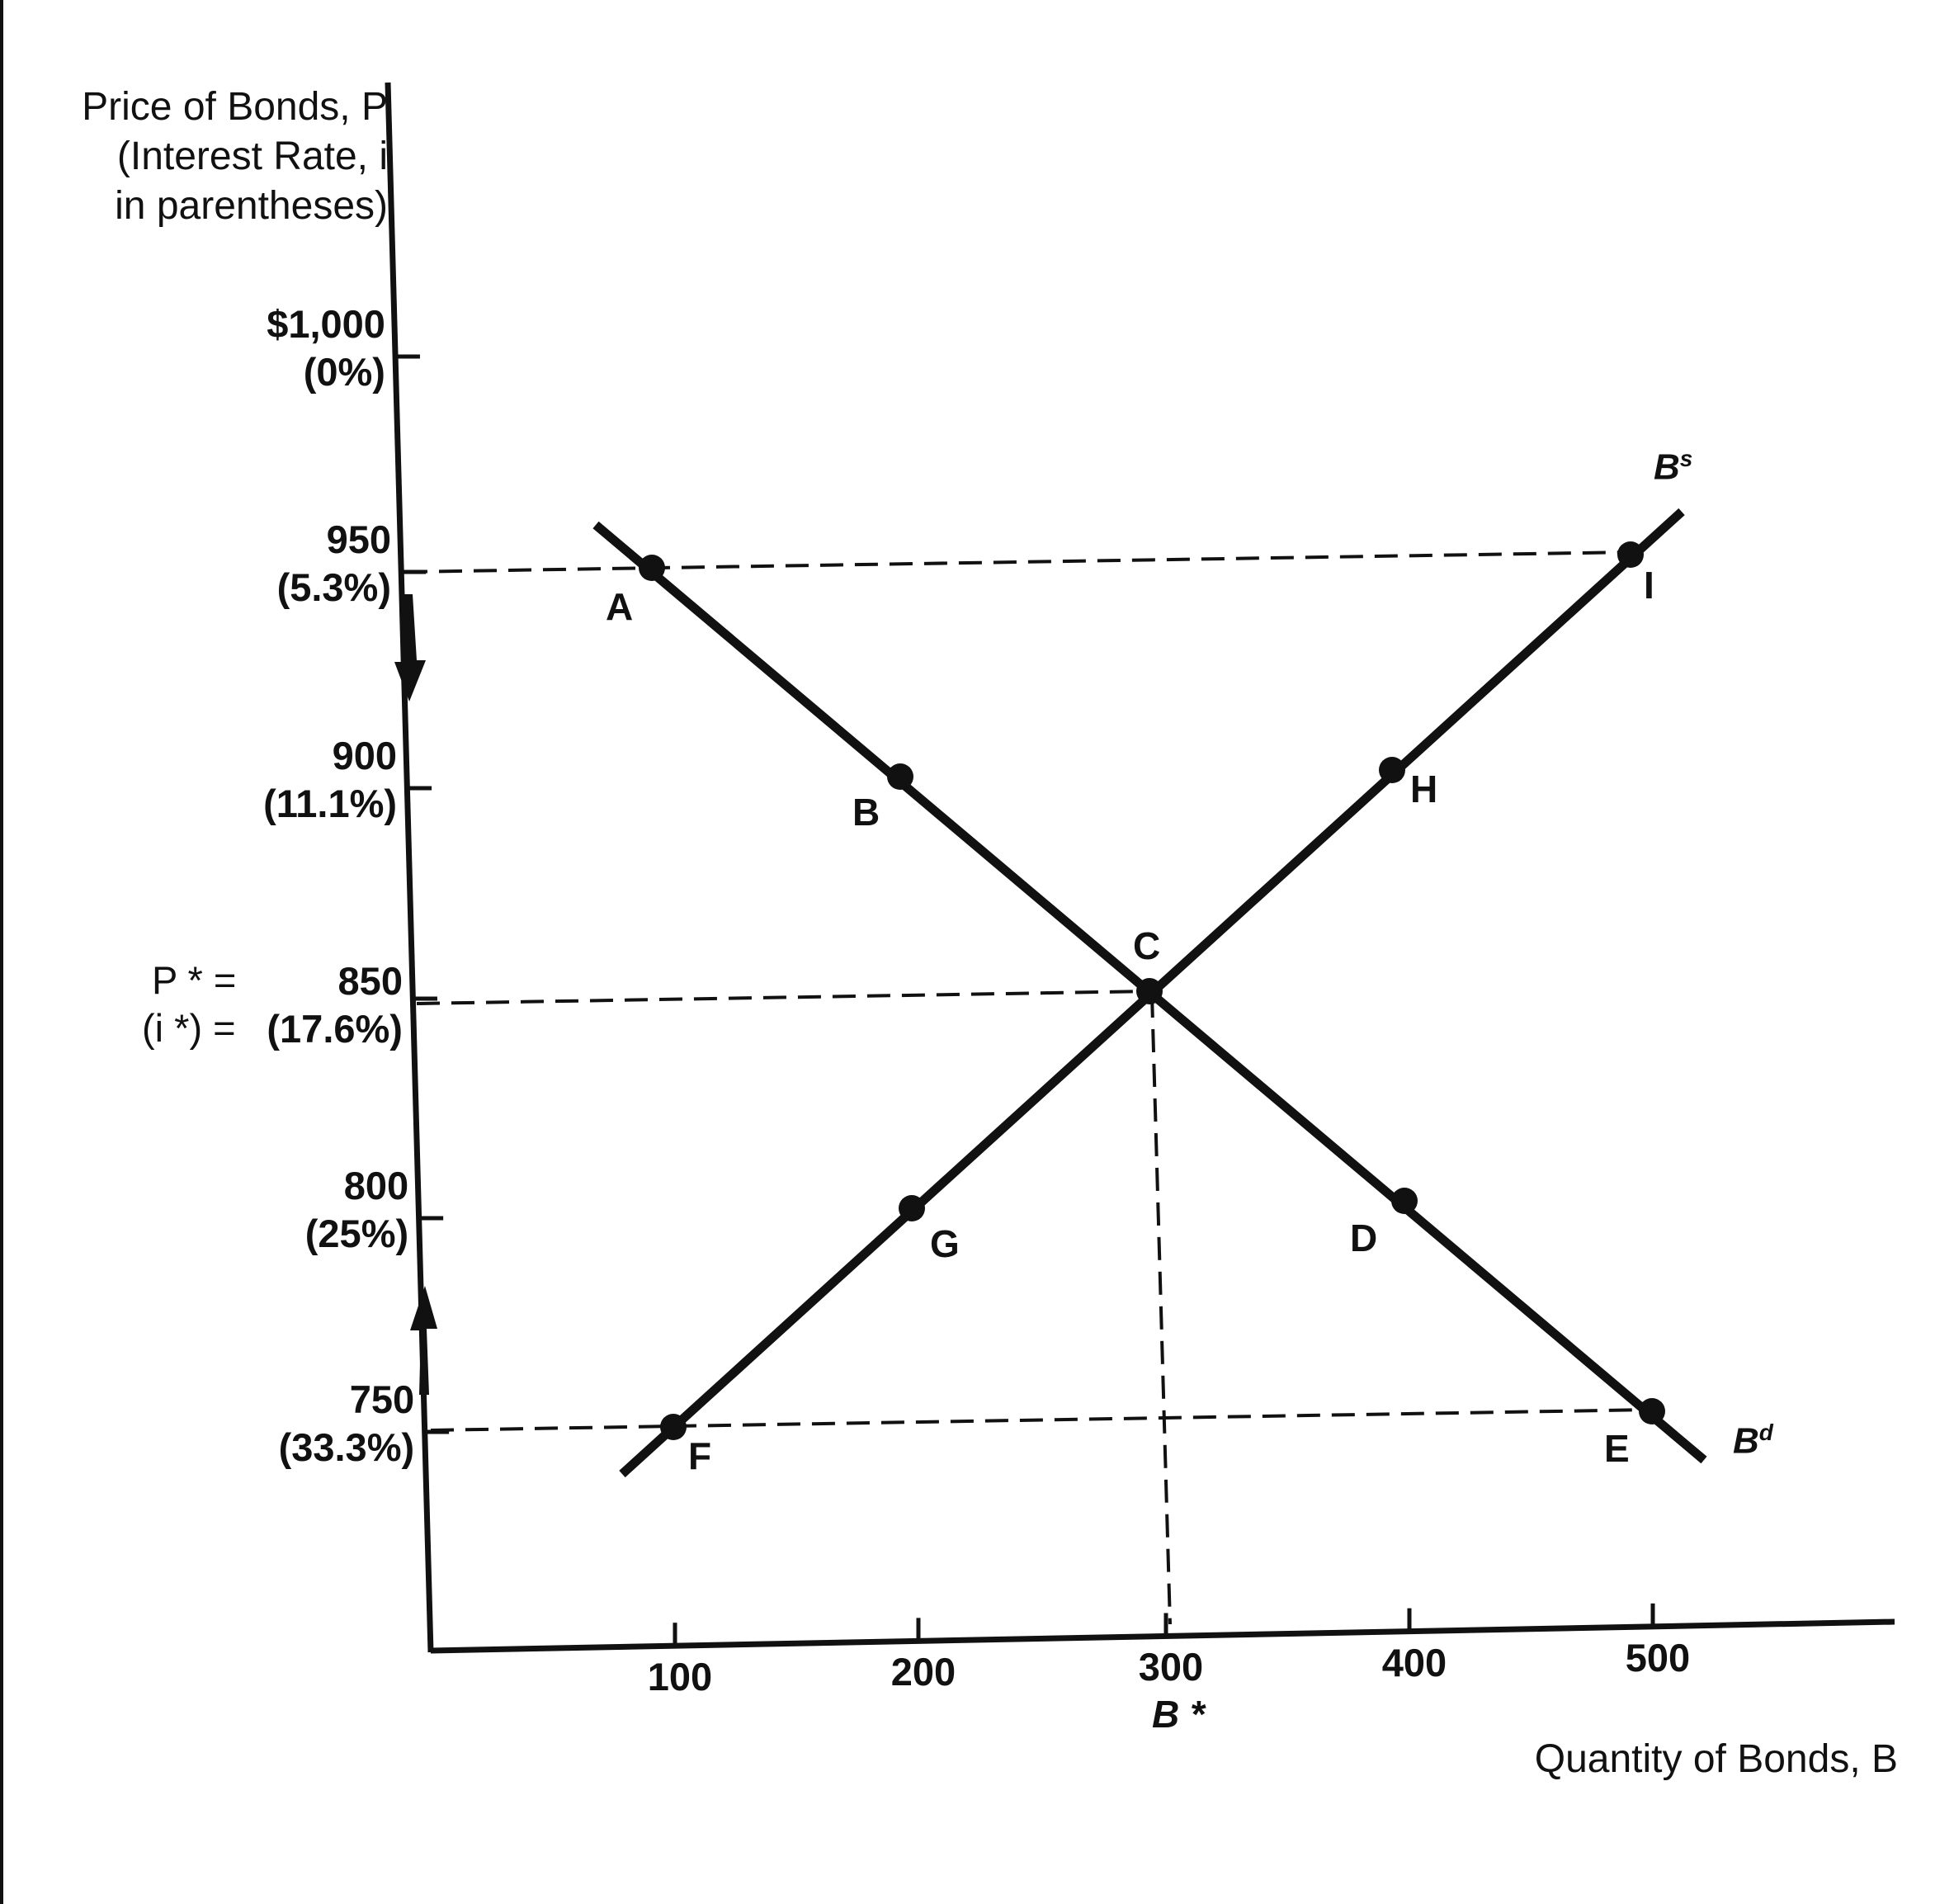 The width and height of the screenshot is (1954, 1904). What do you see at coordinates (1414, 1662) in the screenshot?
I see `x-tick-label-400: 400` at bounding box center [1414, 1662].